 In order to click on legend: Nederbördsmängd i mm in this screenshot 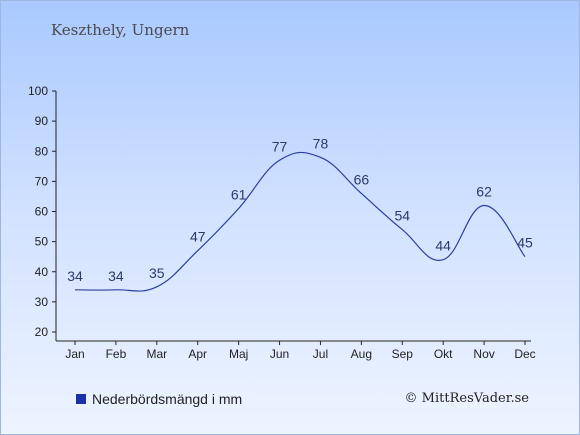, I will do `click(159, 399)`.